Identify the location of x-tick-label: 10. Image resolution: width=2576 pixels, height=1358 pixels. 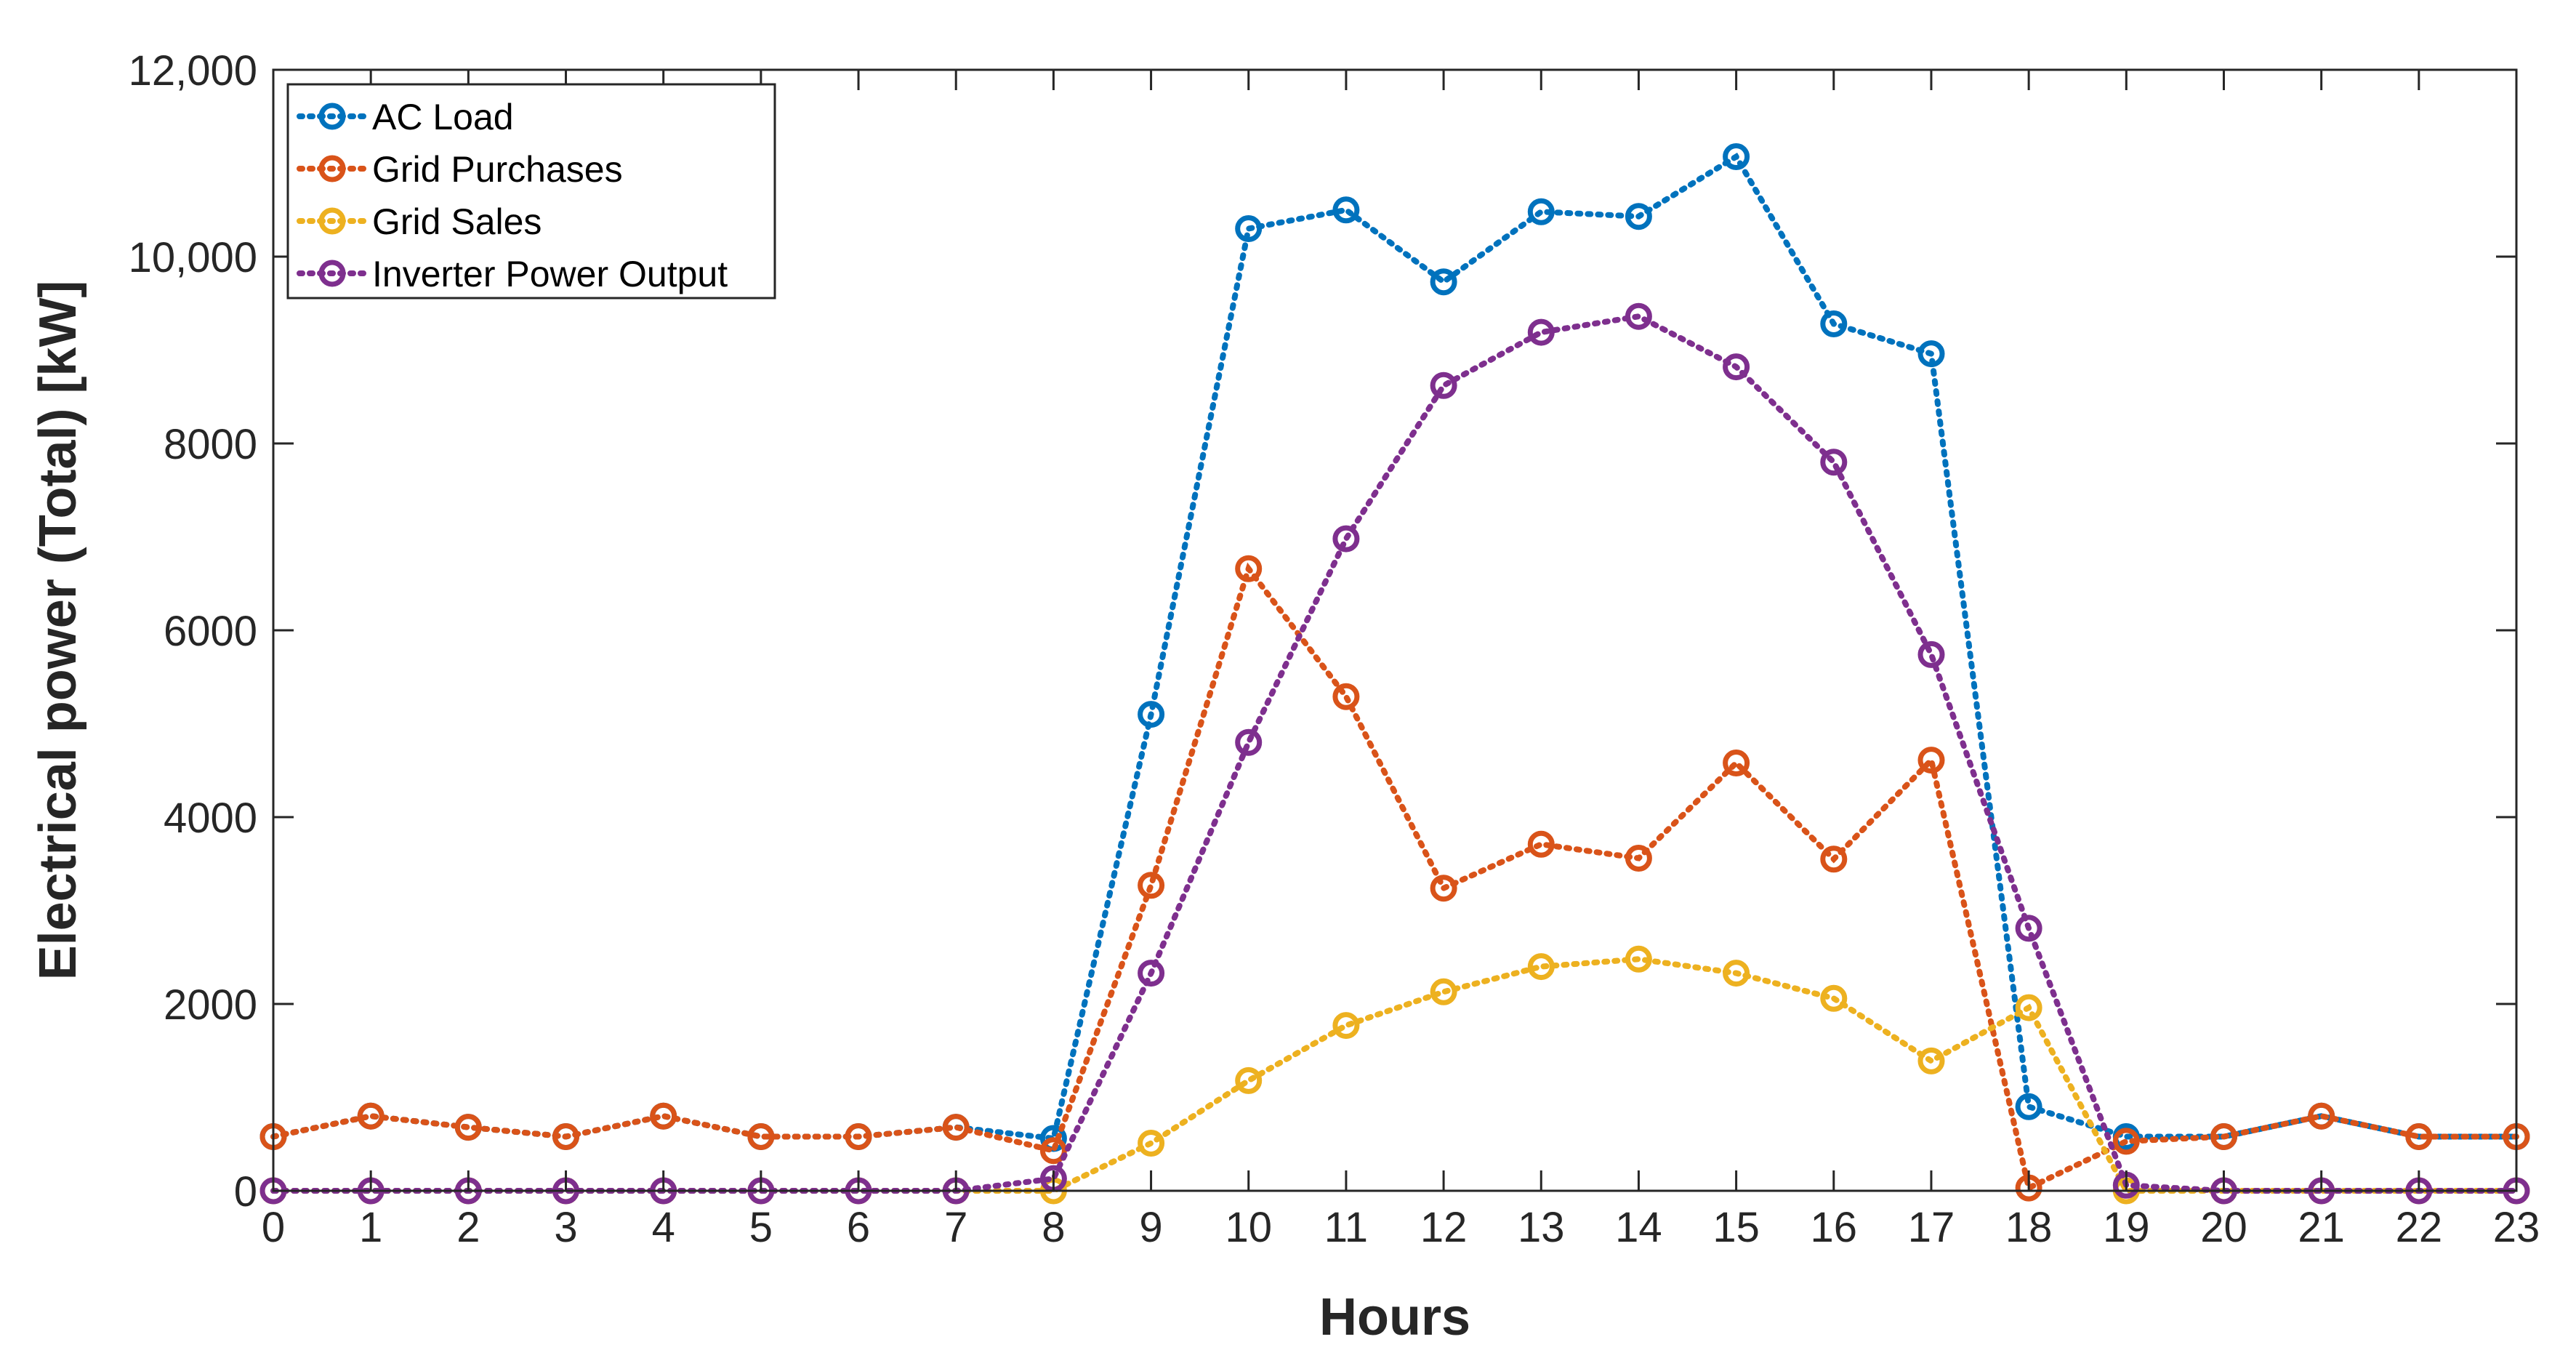
(1248, 1227).